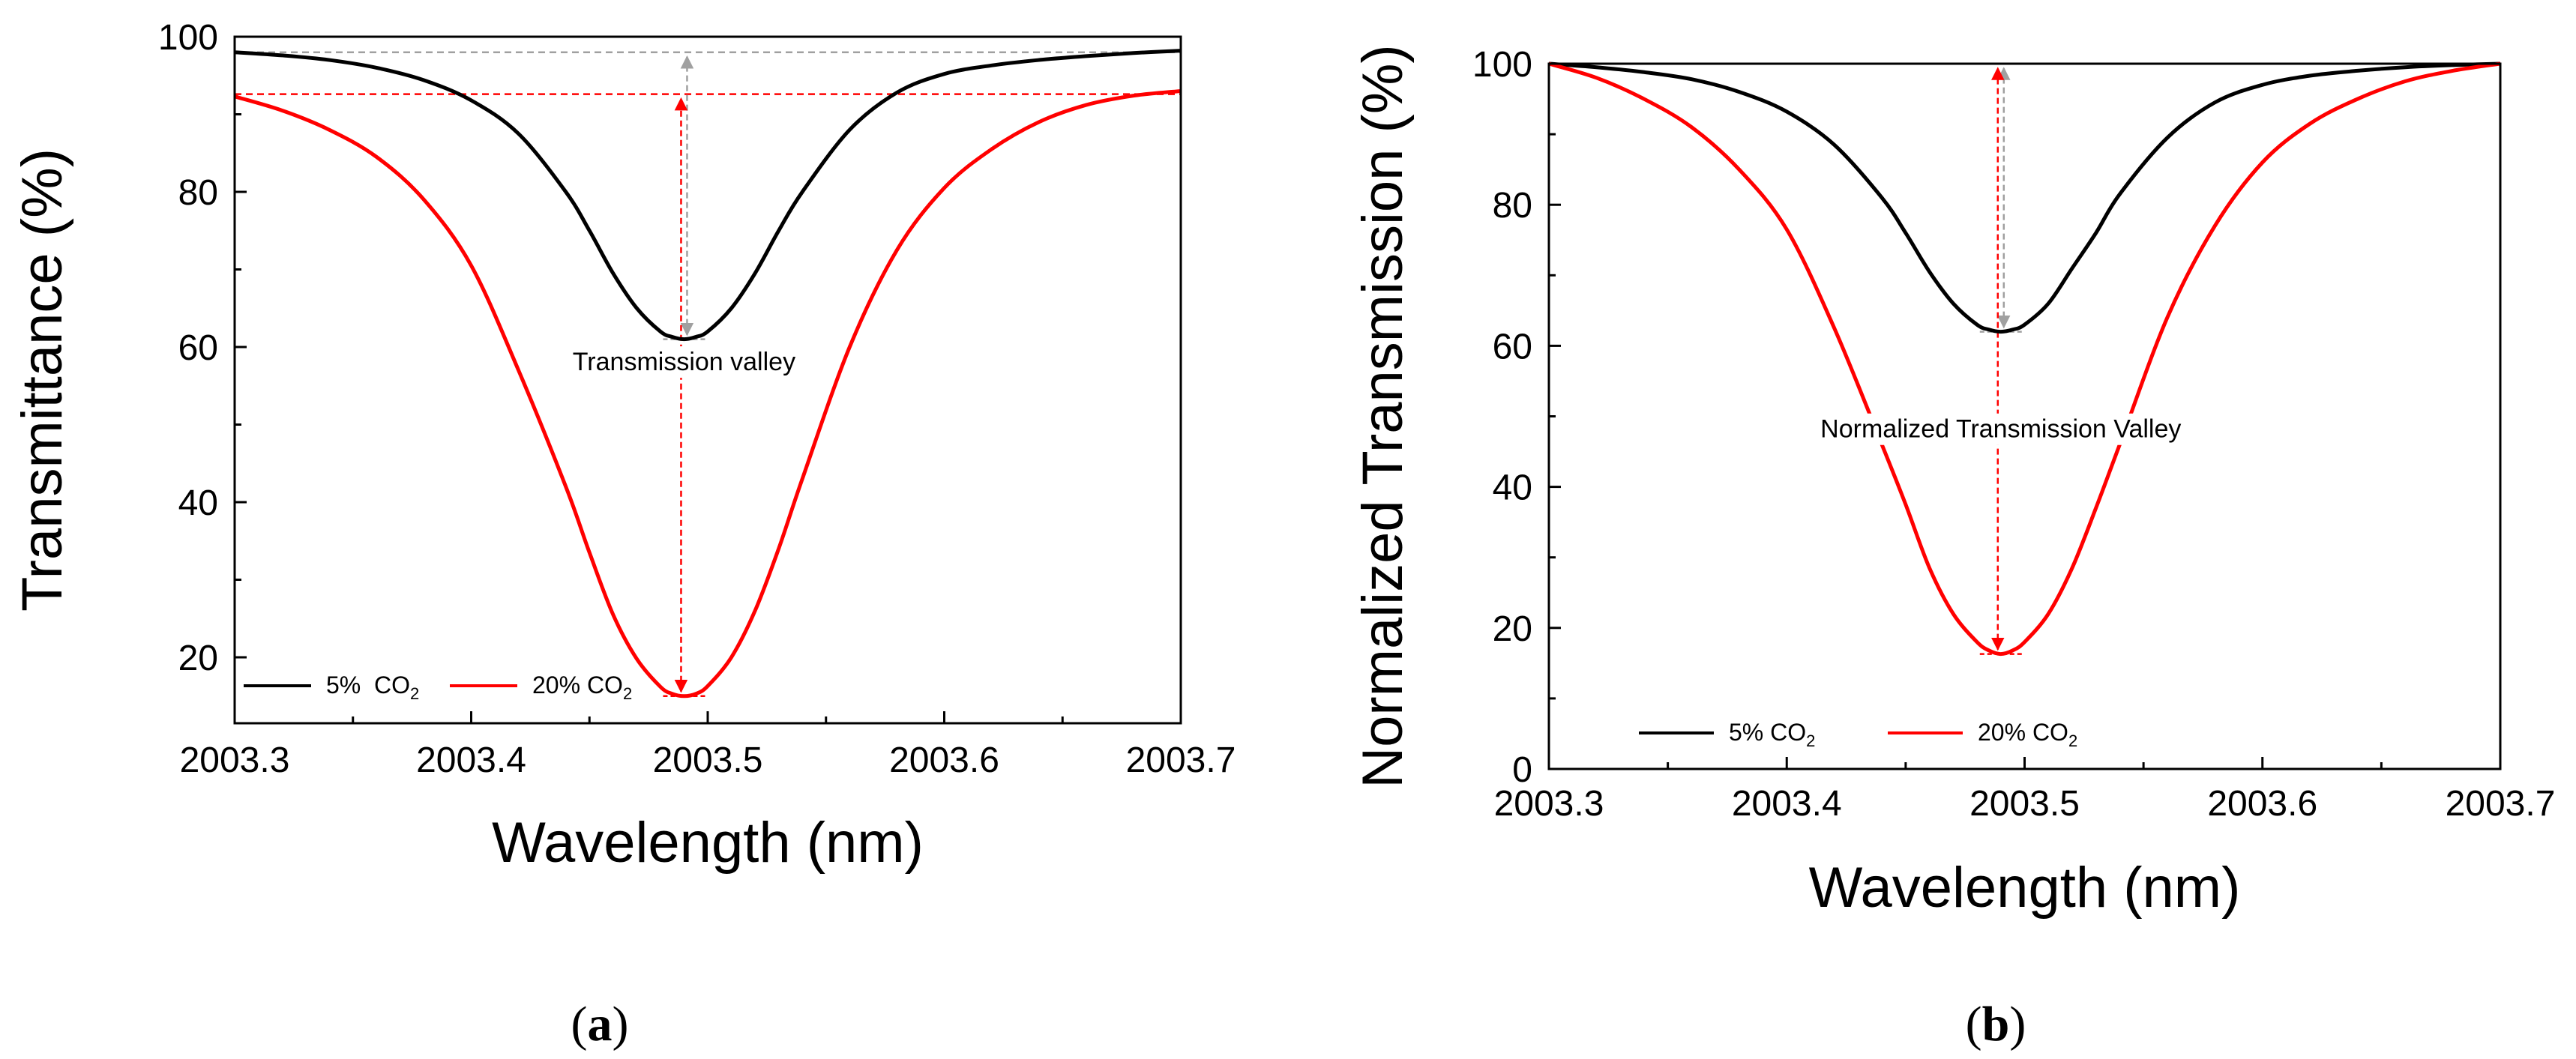  What do you see at coordinates (1858, 734) in the screenshot?
I see `panel-b-legend: 5% CO2 20% CO2` at bounding box center [1858, 734].